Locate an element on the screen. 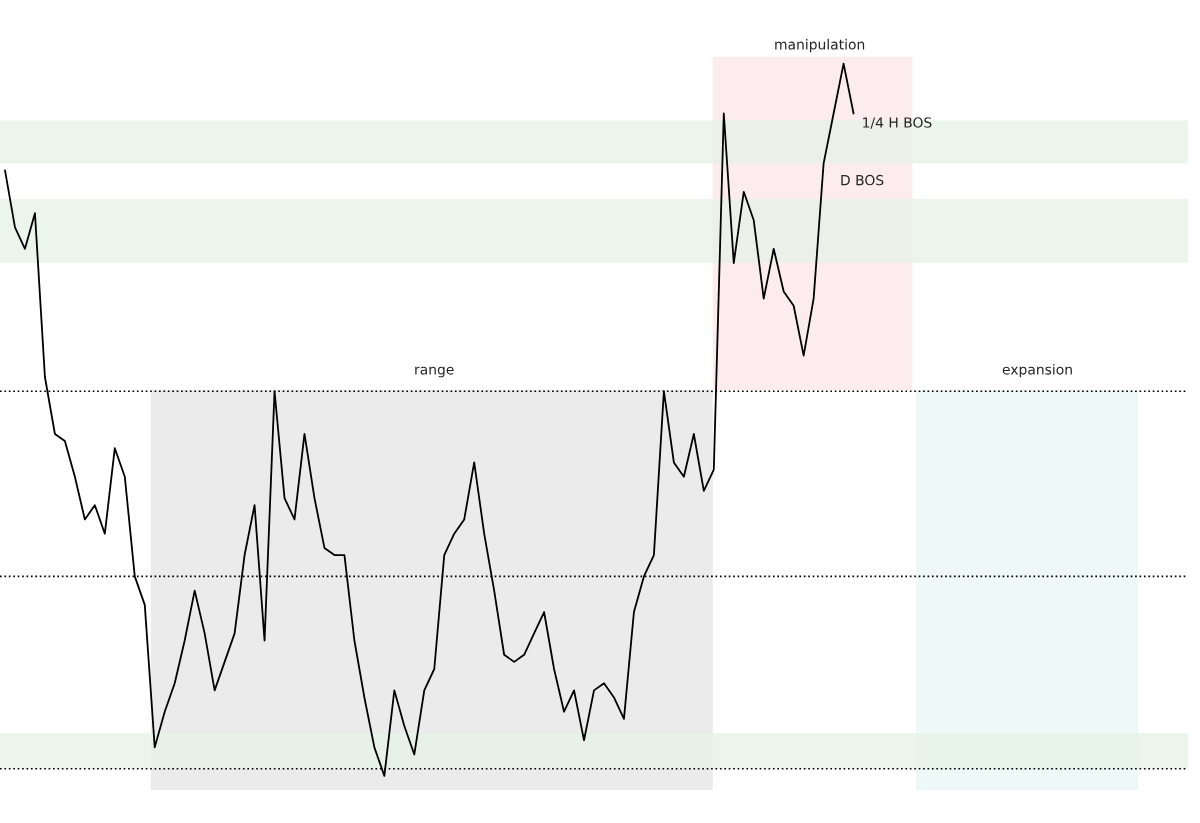  annotation: D BOS is located at coordinates (862, 180).